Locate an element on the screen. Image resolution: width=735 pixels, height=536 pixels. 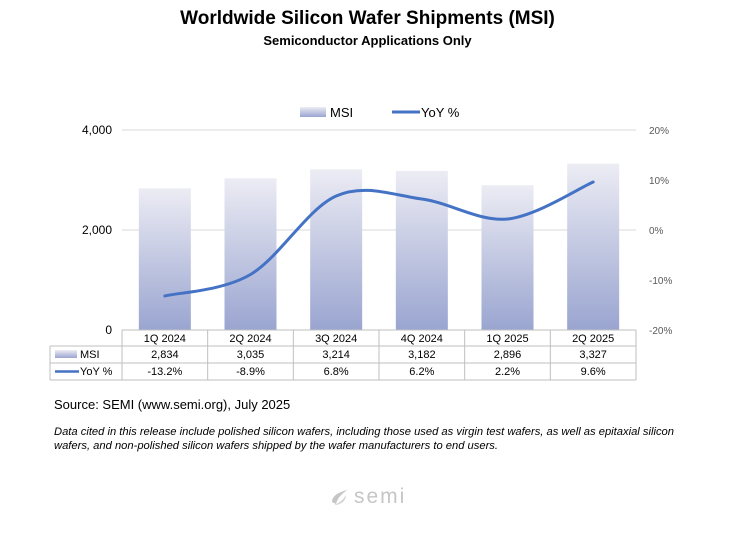
legend-label-msi: MSI is located at coordinates (341, 112).